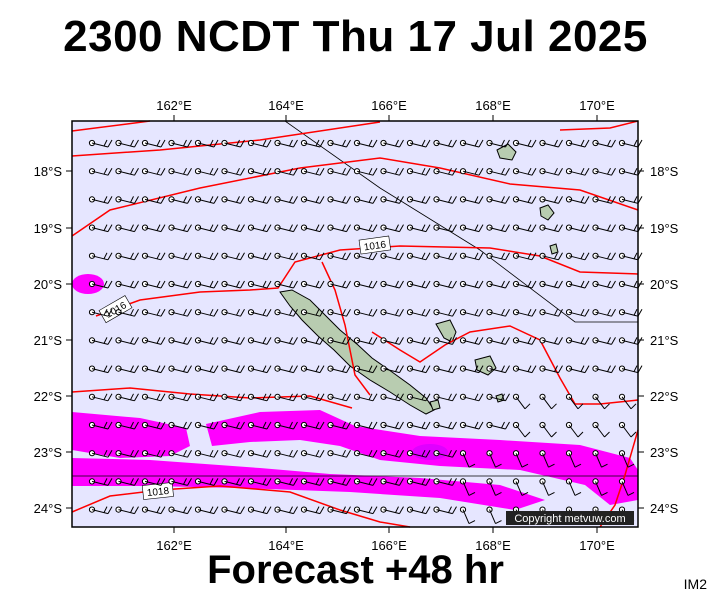  What do you see at coordinates (569, 519) in the screenshot?
I see `copyright-text: Copyright metvuw.com` at bounding box center [569, 519].